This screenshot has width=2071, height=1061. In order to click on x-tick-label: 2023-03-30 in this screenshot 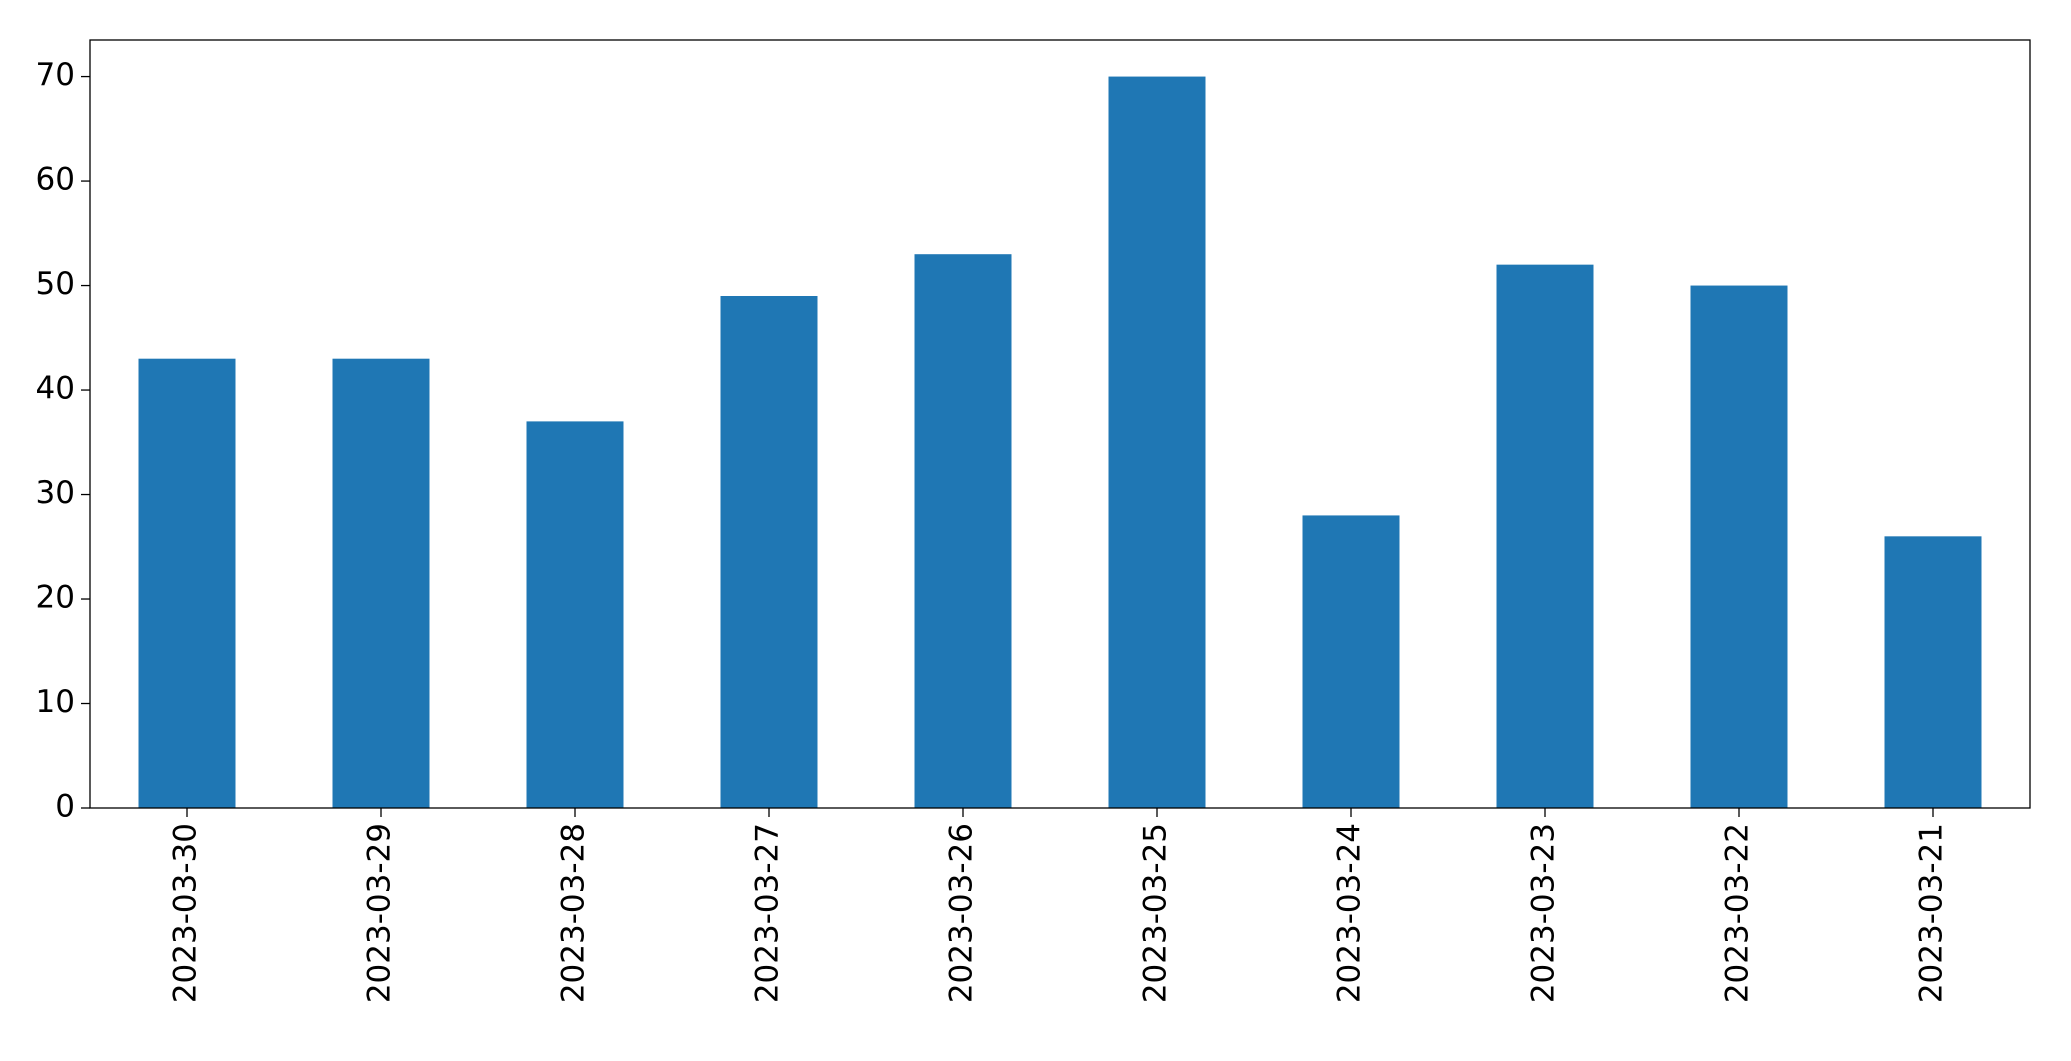, I will do `click(186, 913)`.